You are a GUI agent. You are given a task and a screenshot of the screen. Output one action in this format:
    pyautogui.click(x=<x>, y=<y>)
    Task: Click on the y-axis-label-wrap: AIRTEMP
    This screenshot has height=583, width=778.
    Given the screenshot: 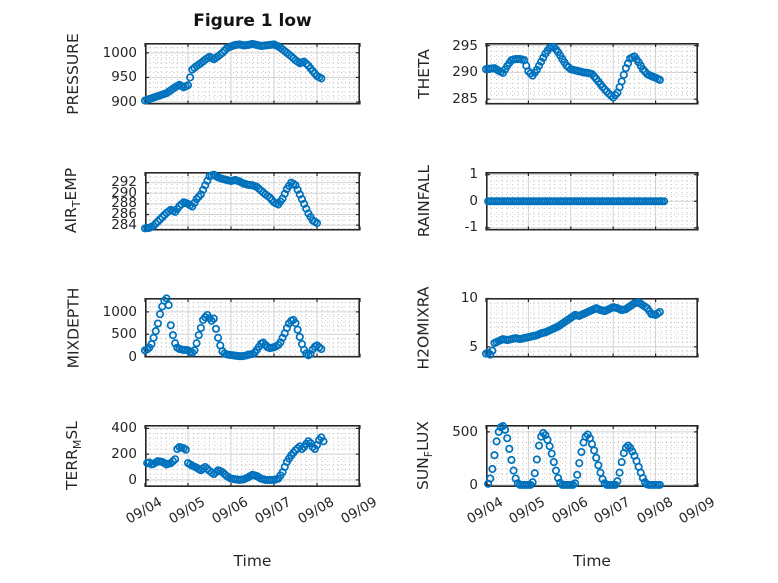 What is the action you would take?
    pyautogui.click(x=72, y=200)
    